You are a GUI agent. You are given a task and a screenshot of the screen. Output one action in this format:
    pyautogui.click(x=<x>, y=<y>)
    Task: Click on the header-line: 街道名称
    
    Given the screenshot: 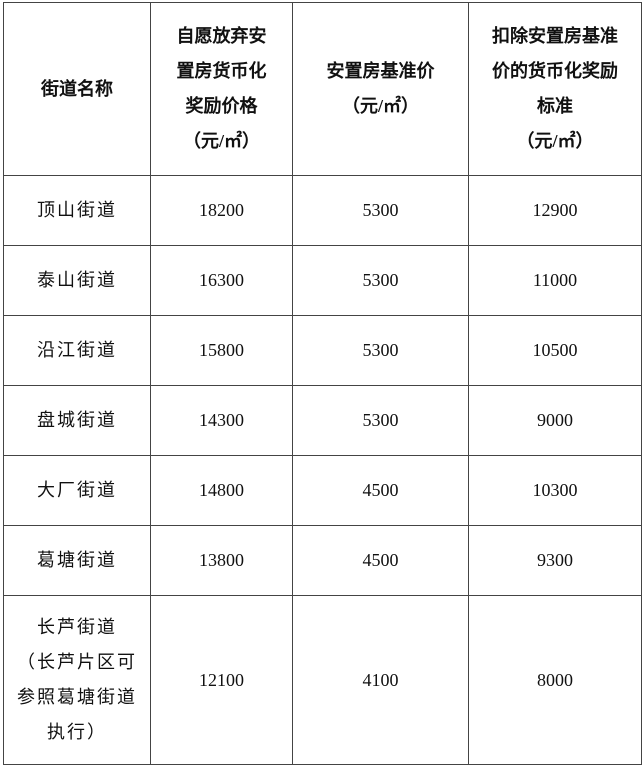 What is the action you would take?
    pyautogui.click(x=77, y=88)
    